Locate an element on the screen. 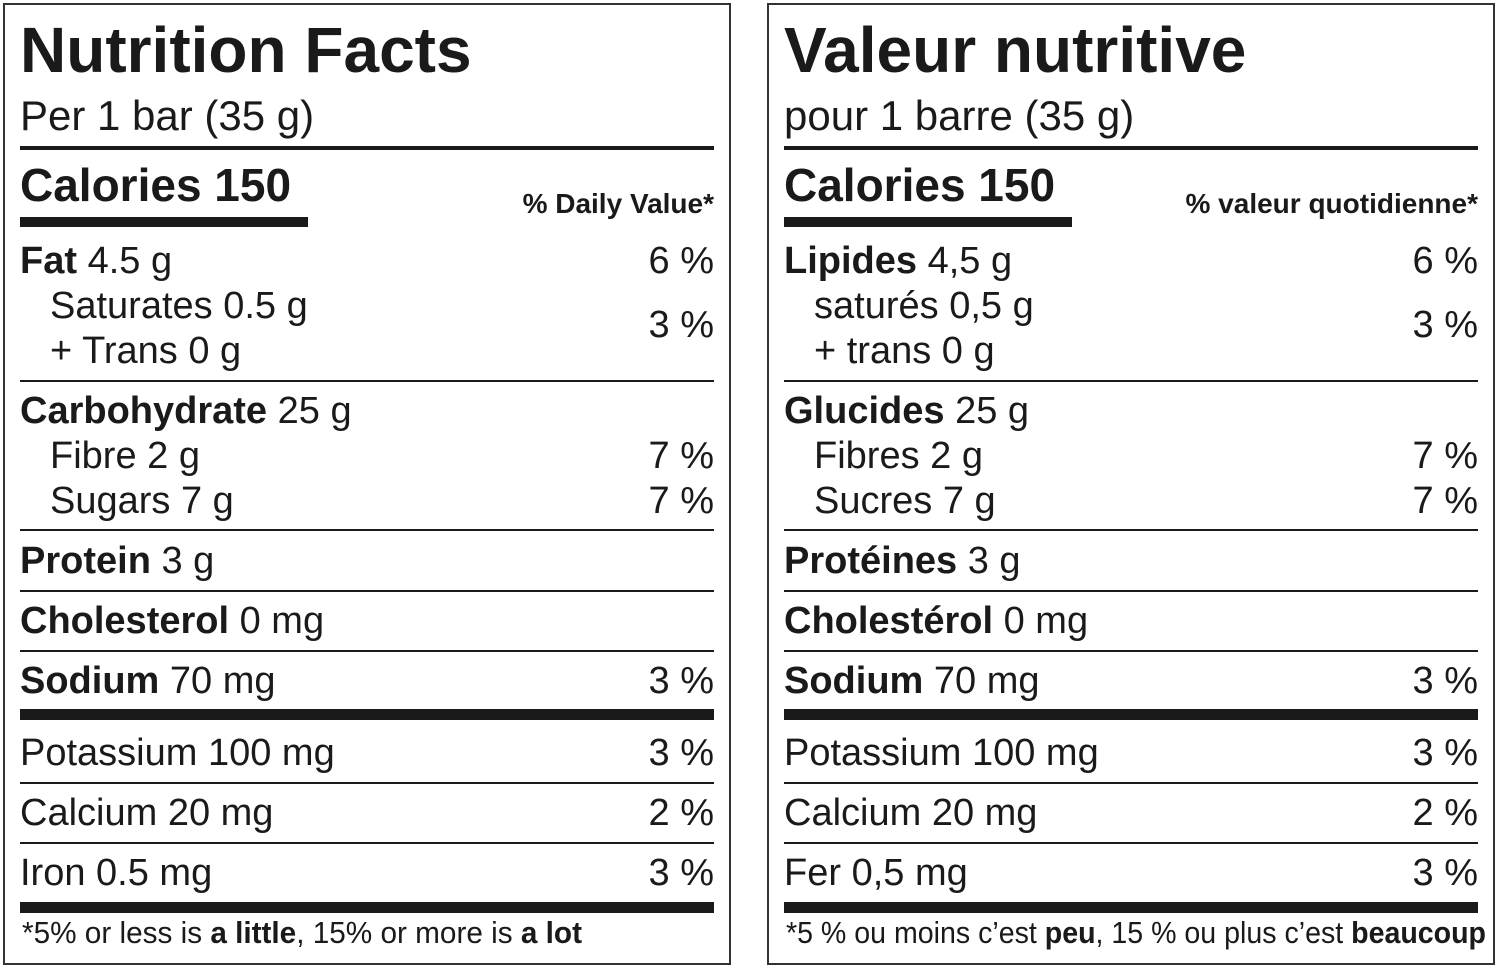 This screenshot has height=970, width=1500. nutrient-name: Lipides is located at coordinates (851, 261).